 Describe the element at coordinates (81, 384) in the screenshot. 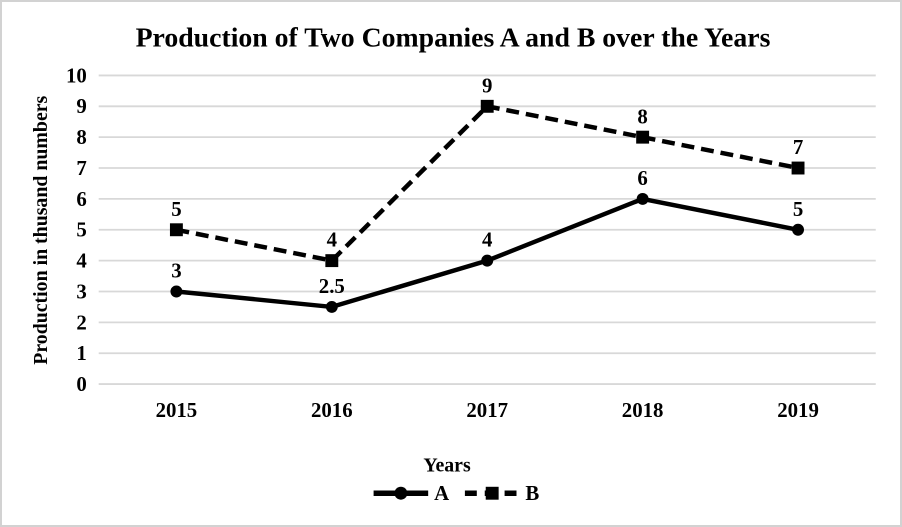

I see `y-tick-label: 0` at that location.